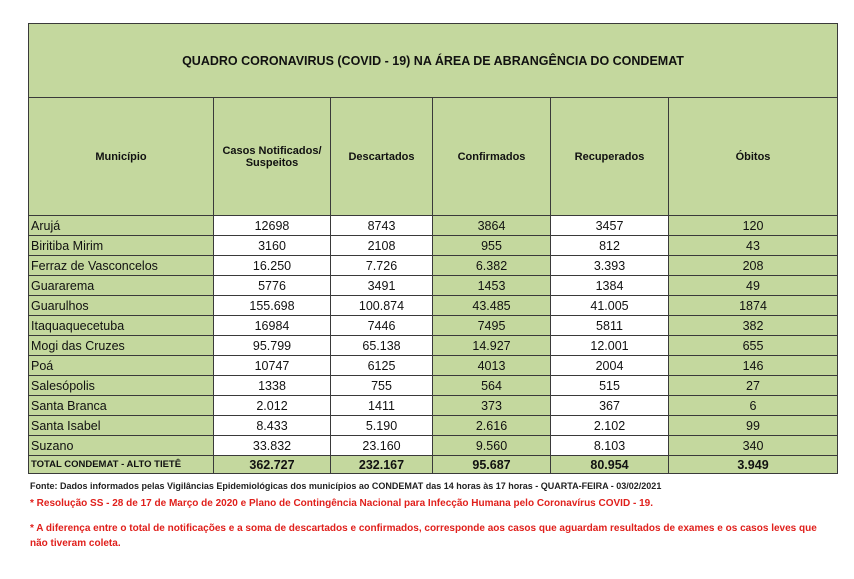 This screenshot has width=854, height=579. I want to click on table-row: Salesópolis 1338 755 564 515 27, so click(433, 385).